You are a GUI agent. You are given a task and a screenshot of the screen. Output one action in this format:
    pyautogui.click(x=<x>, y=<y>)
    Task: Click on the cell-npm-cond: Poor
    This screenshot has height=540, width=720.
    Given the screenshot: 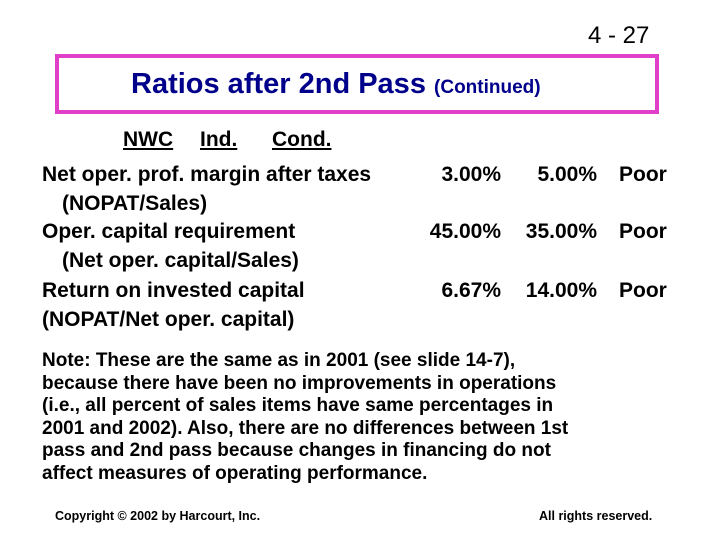 What is the action you would take?
    pyautogui.click(x=643, y=174)
    